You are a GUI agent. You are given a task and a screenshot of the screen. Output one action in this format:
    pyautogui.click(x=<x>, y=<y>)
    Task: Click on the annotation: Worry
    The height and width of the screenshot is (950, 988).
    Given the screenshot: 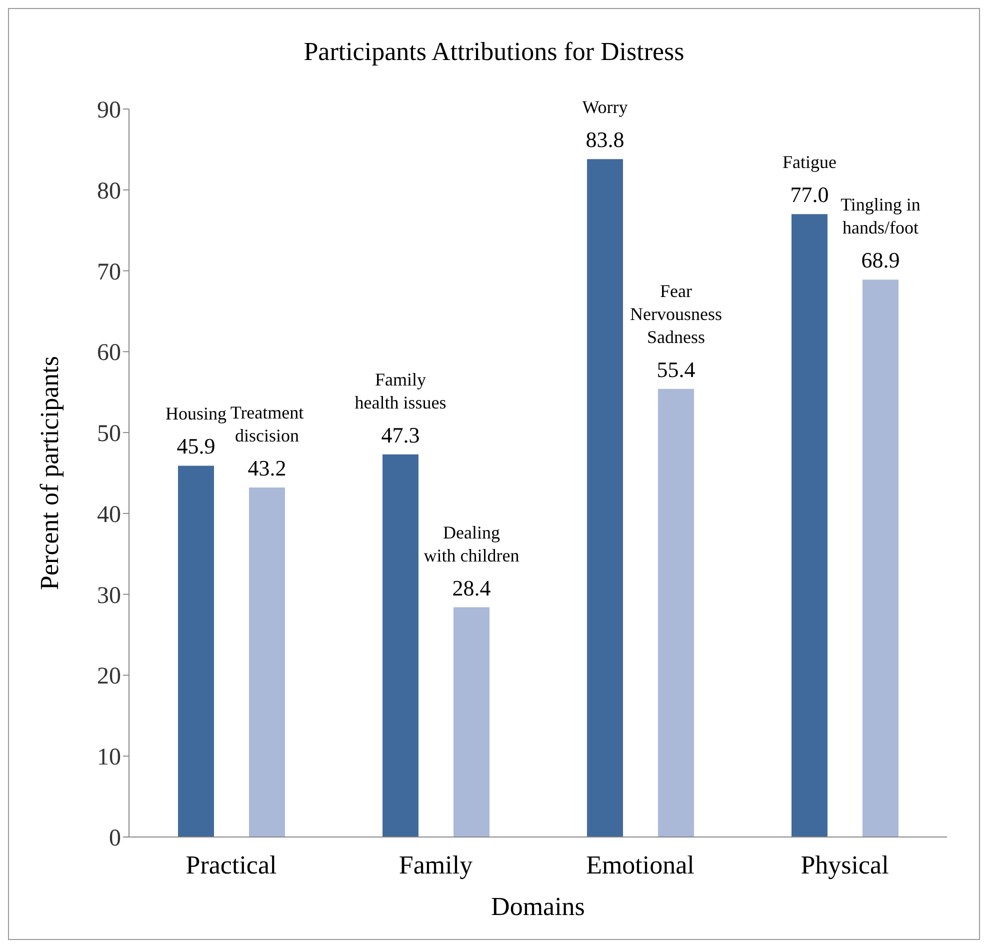 What is the action you would take?
    pyautogui.click(x=605, y=107)
    